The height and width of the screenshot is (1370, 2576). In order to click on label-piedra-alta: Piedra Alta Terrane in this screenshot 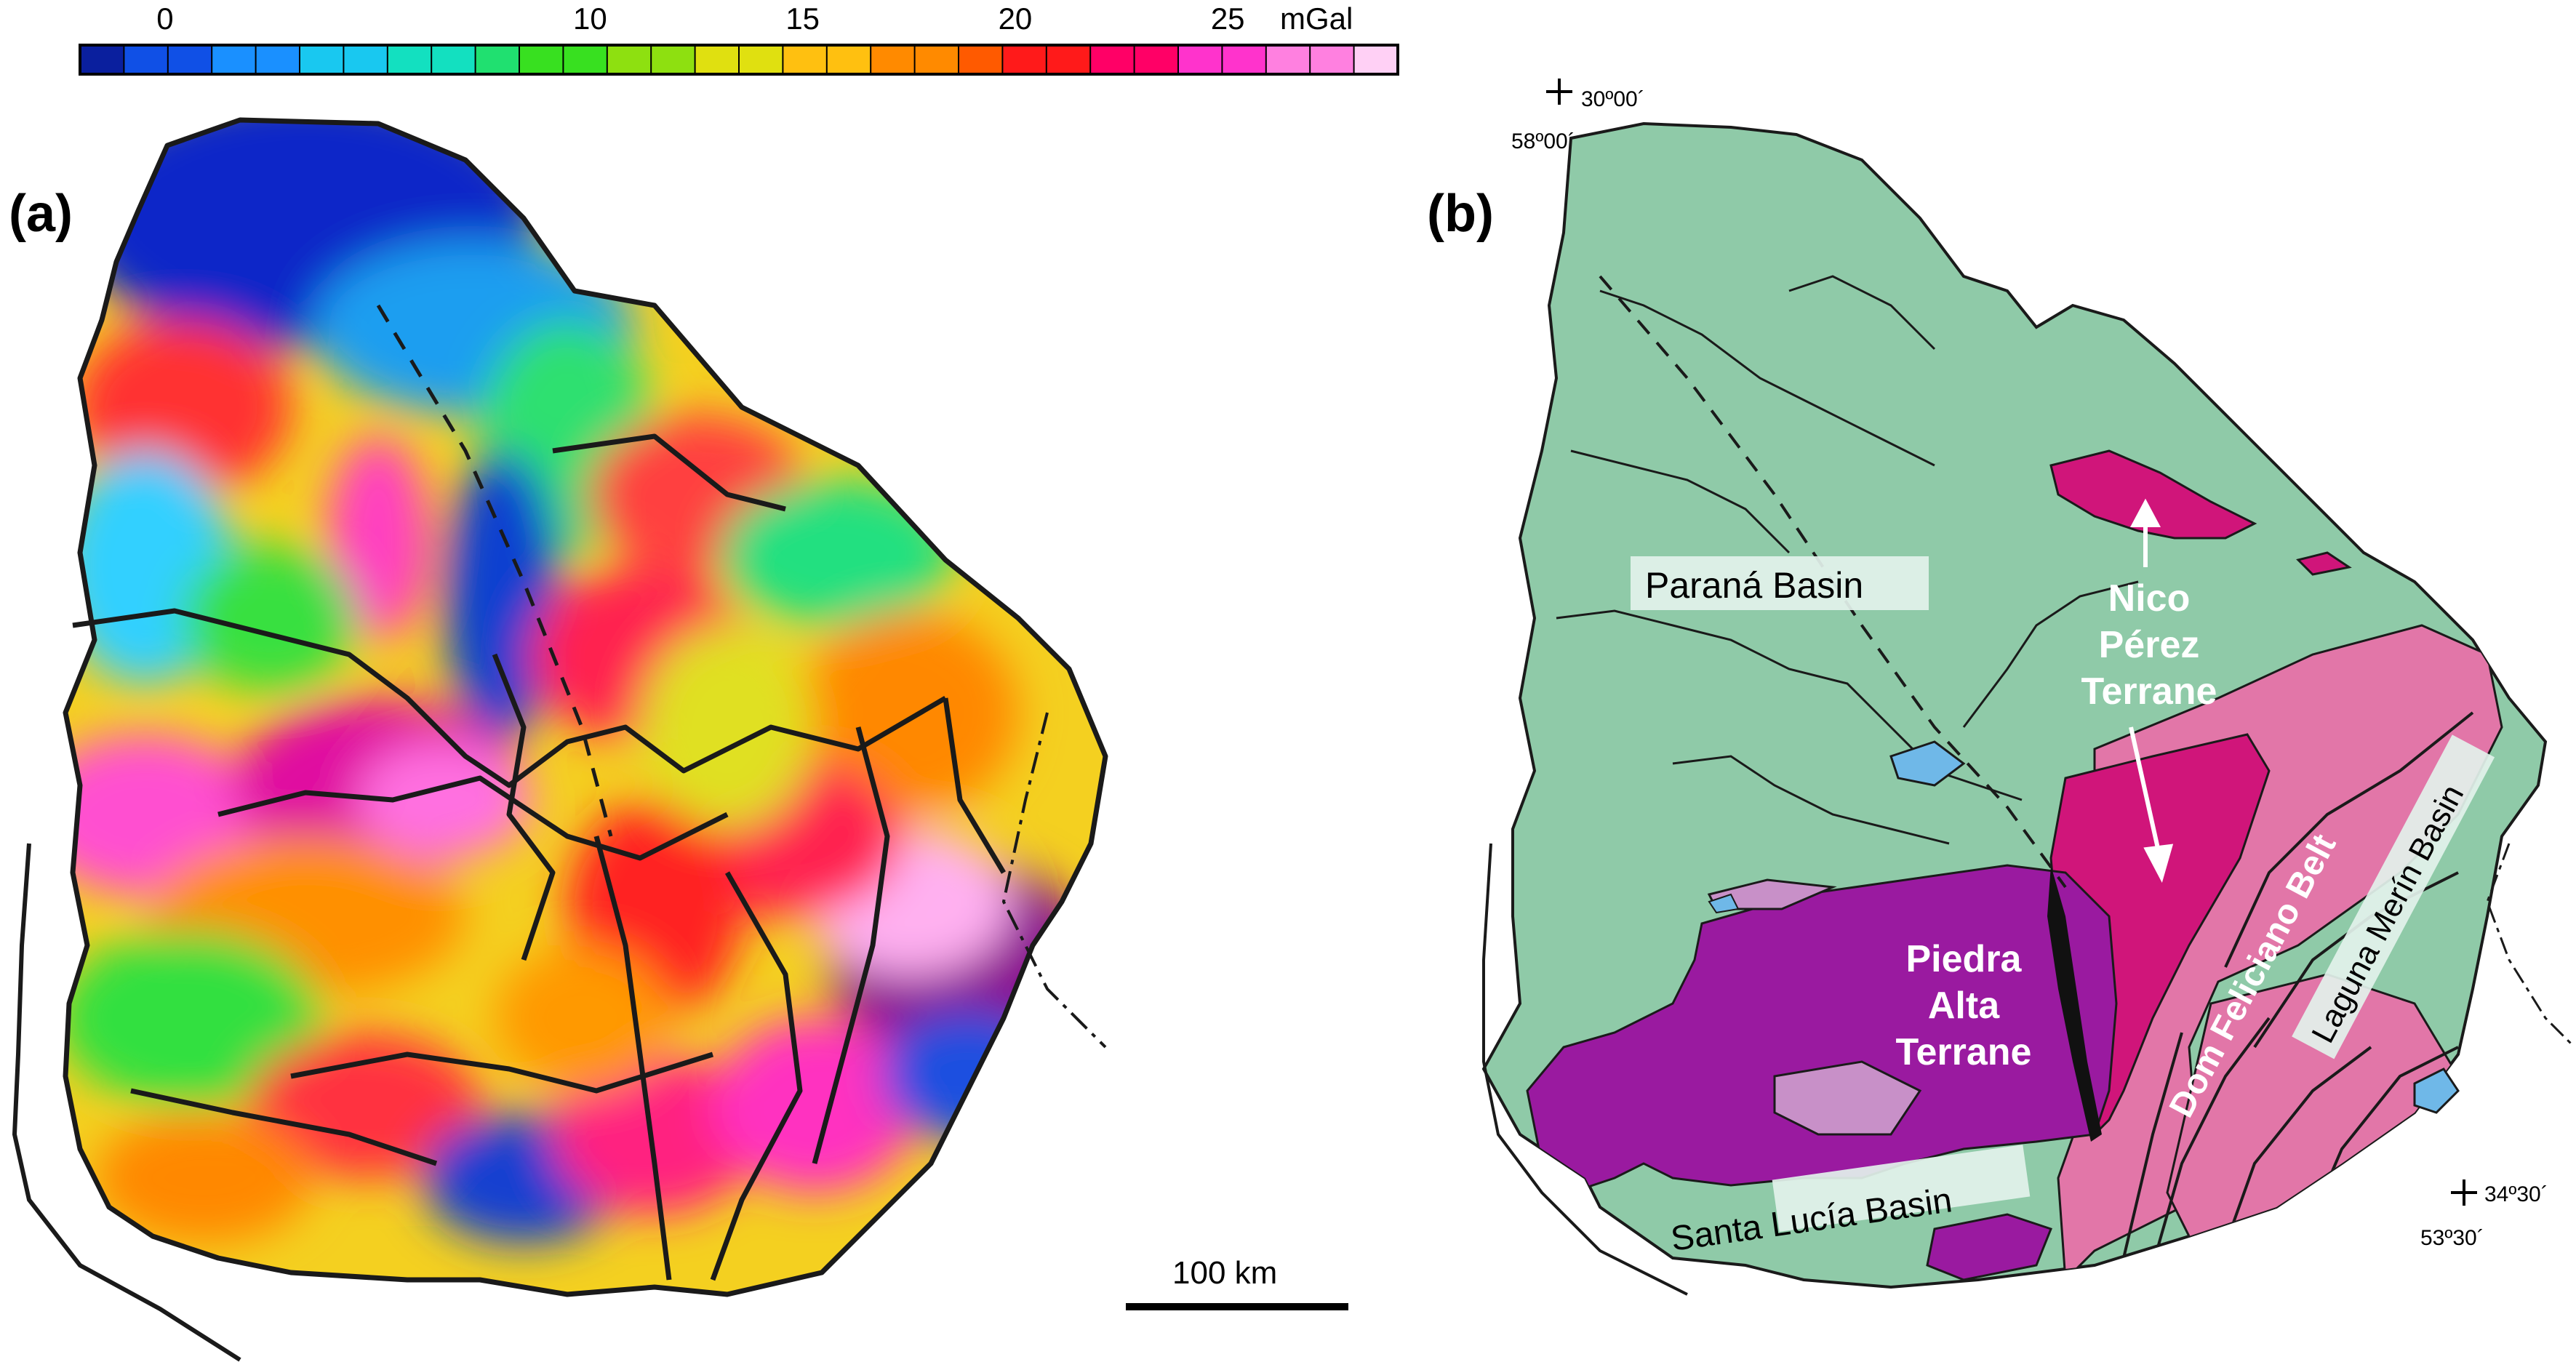, I will do `click(1964, 1005)`.